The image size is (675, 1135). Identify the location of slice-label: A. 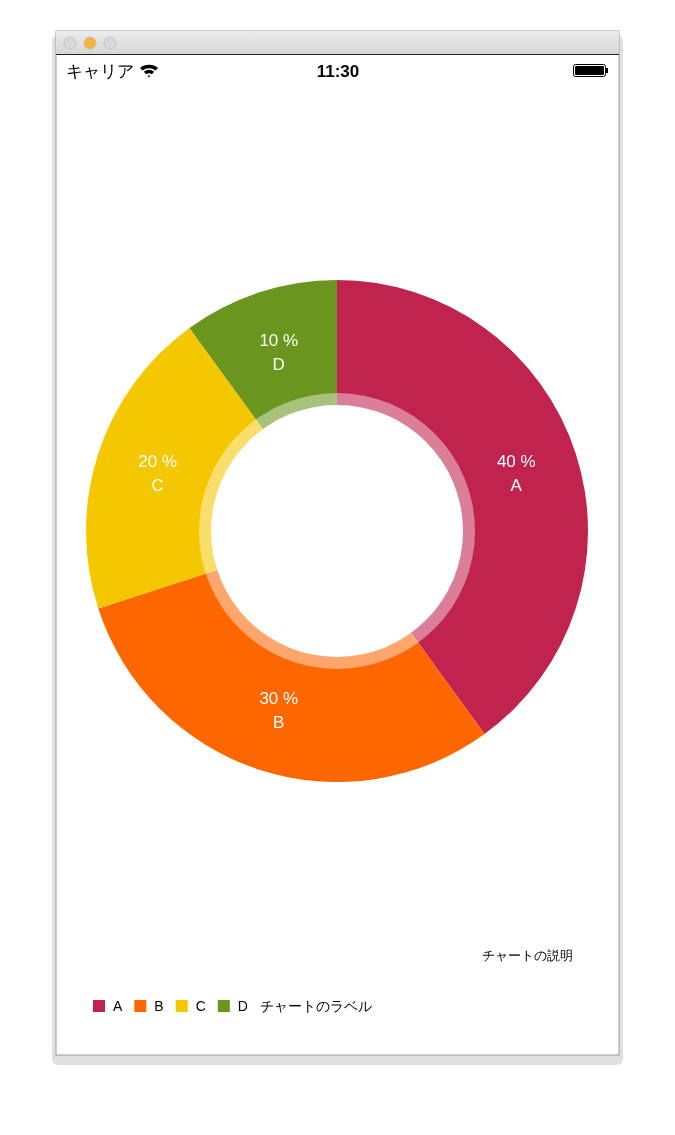
(516, 485).